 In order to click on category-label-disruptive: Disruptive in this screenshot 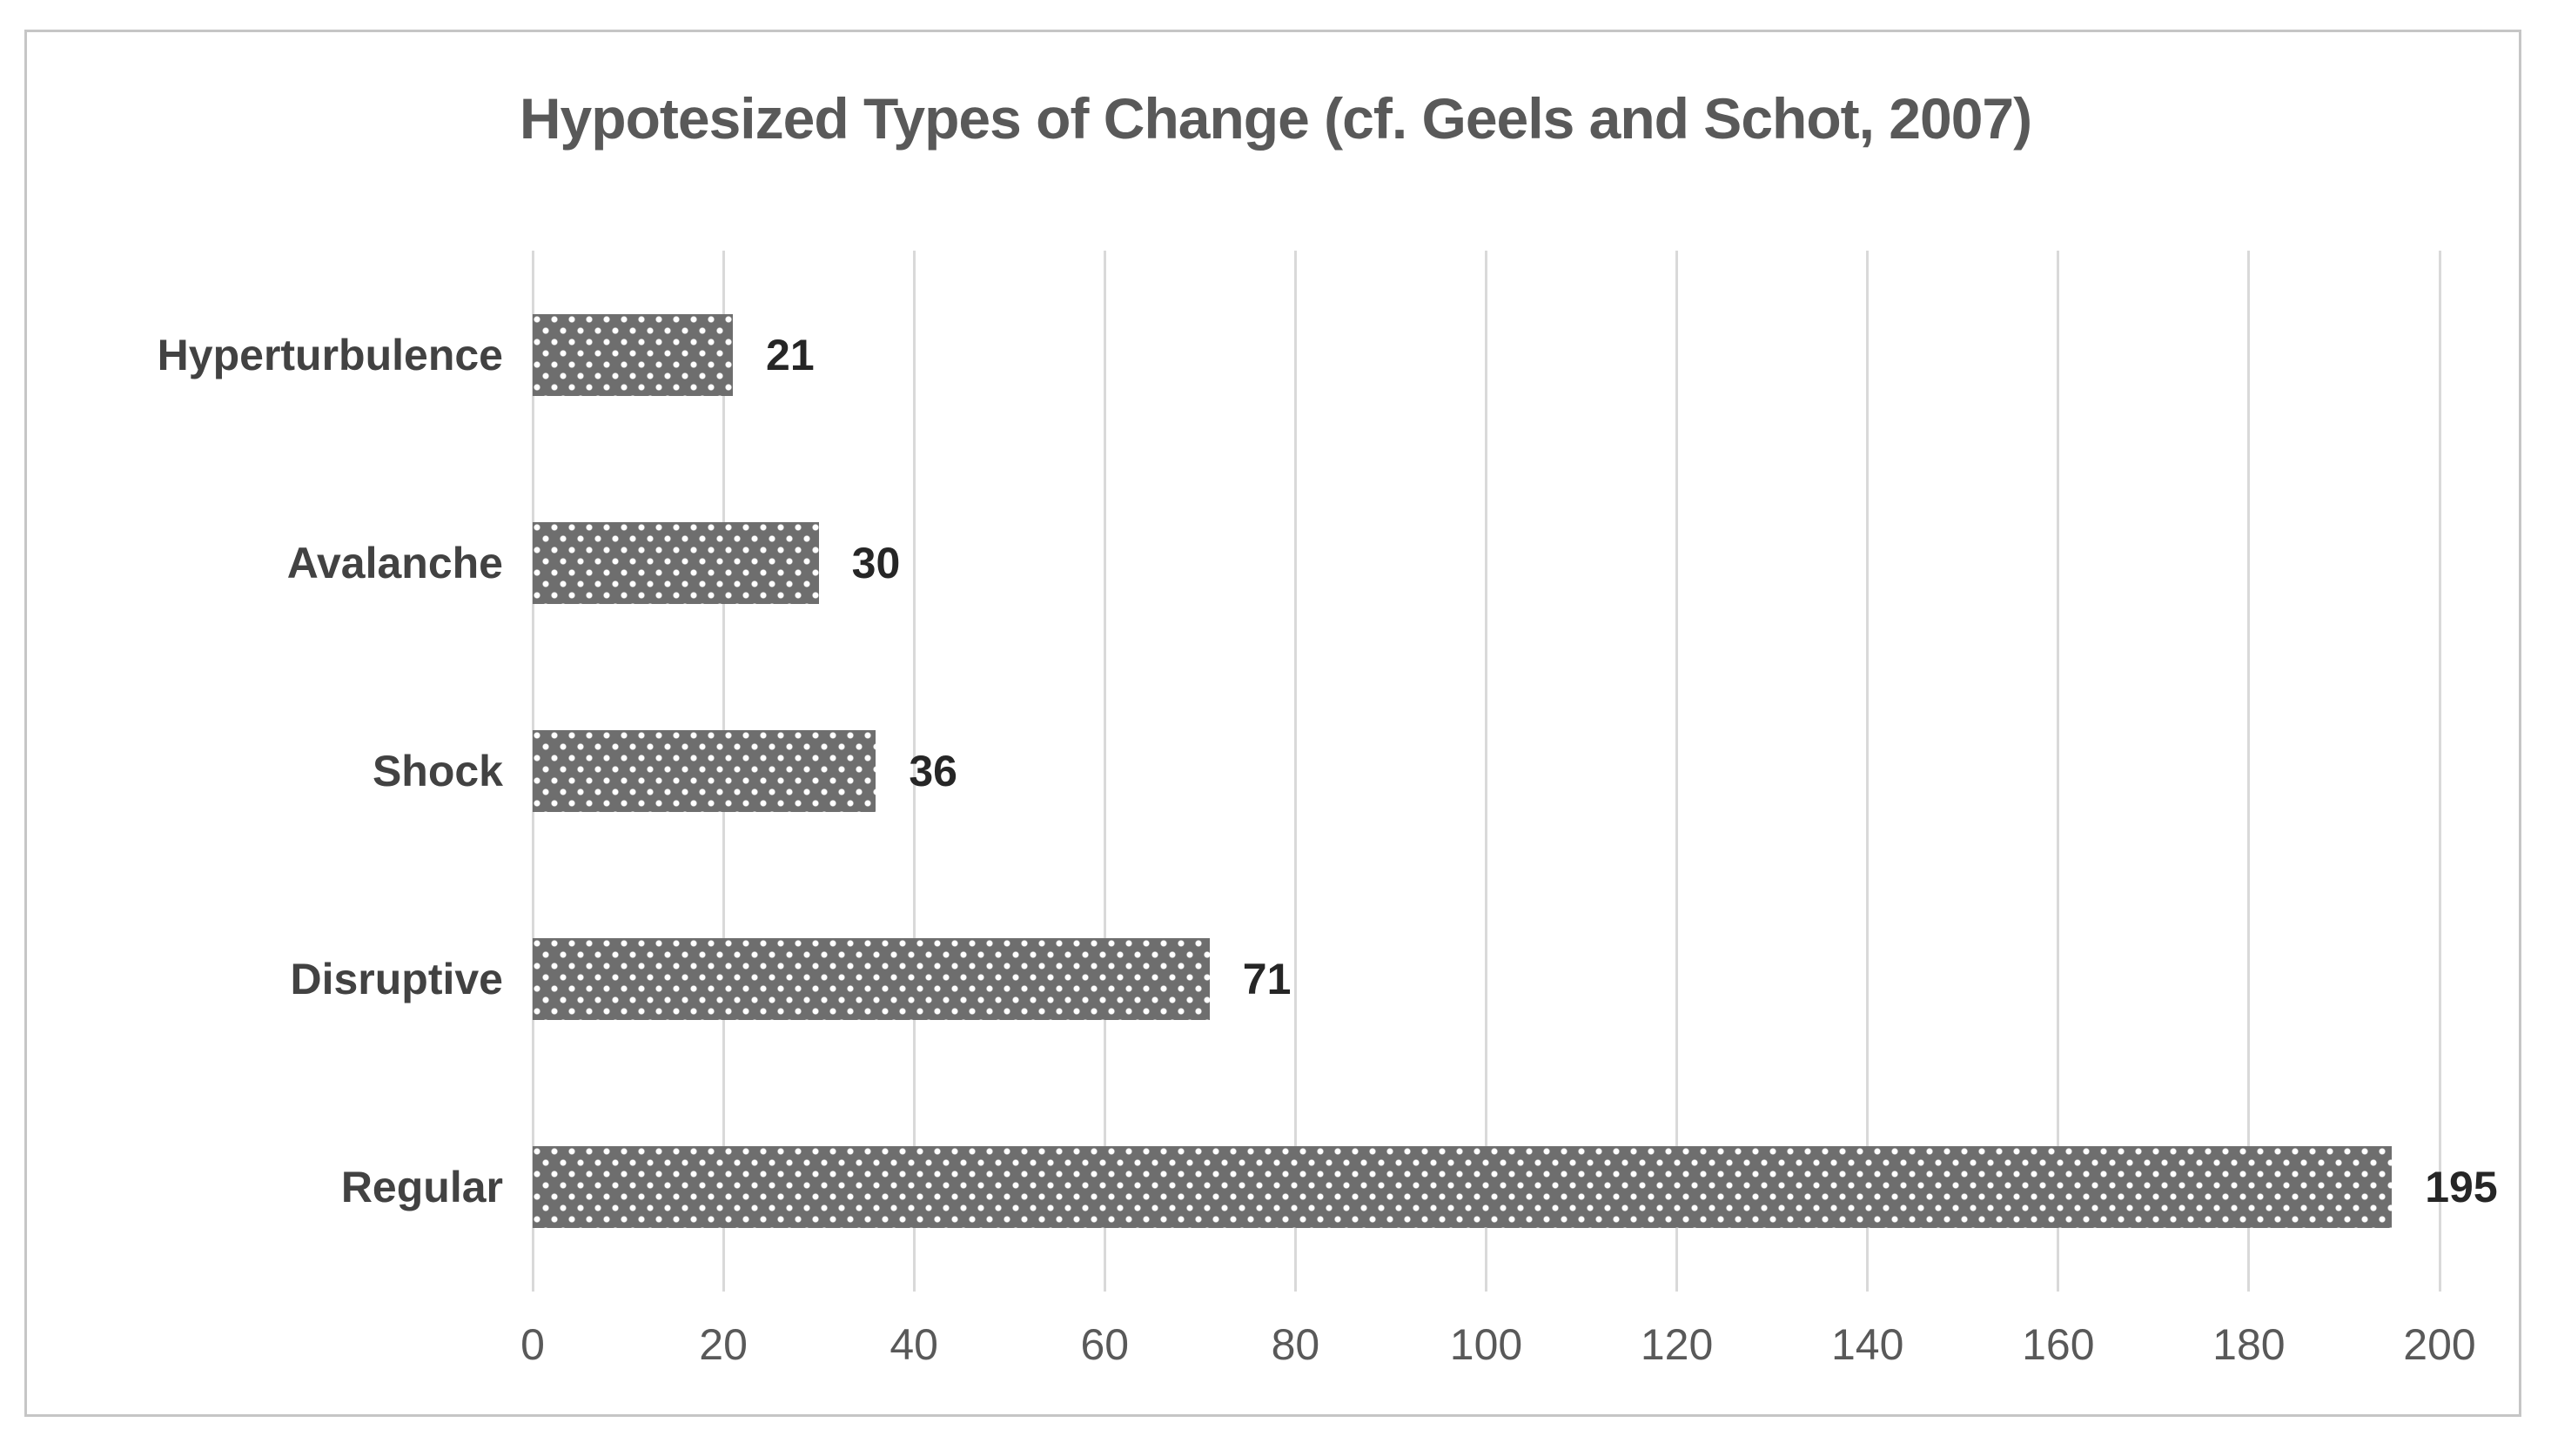, I will do `click(396, 980)`.